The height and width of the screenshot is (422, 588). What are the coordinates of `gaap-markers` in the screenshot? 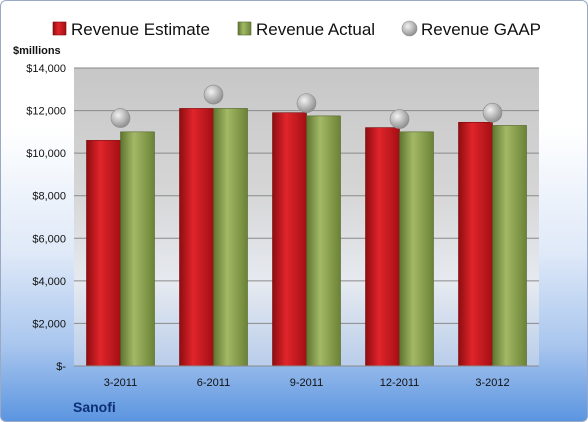 It's located at (306, 106).